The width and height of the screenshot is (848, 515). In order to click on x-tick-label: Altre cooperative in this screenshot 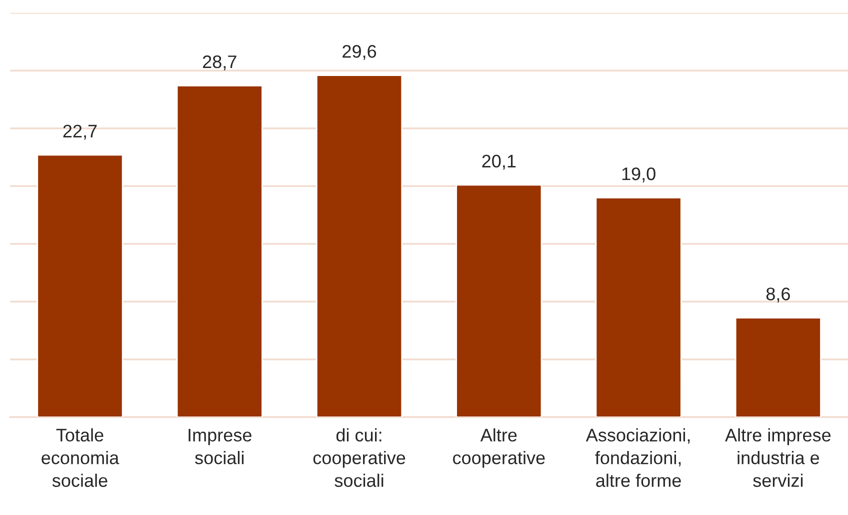, I will do `click(499, 448)`.